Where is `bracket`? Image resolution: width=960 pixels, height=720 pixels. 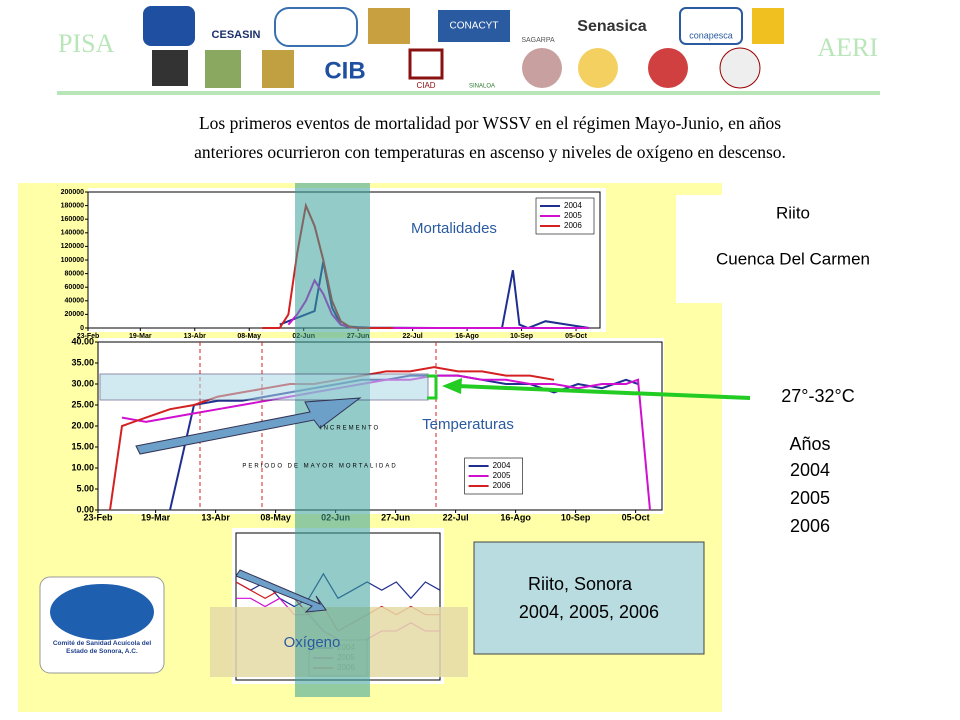
bracket is located at coordinates (432, 387).